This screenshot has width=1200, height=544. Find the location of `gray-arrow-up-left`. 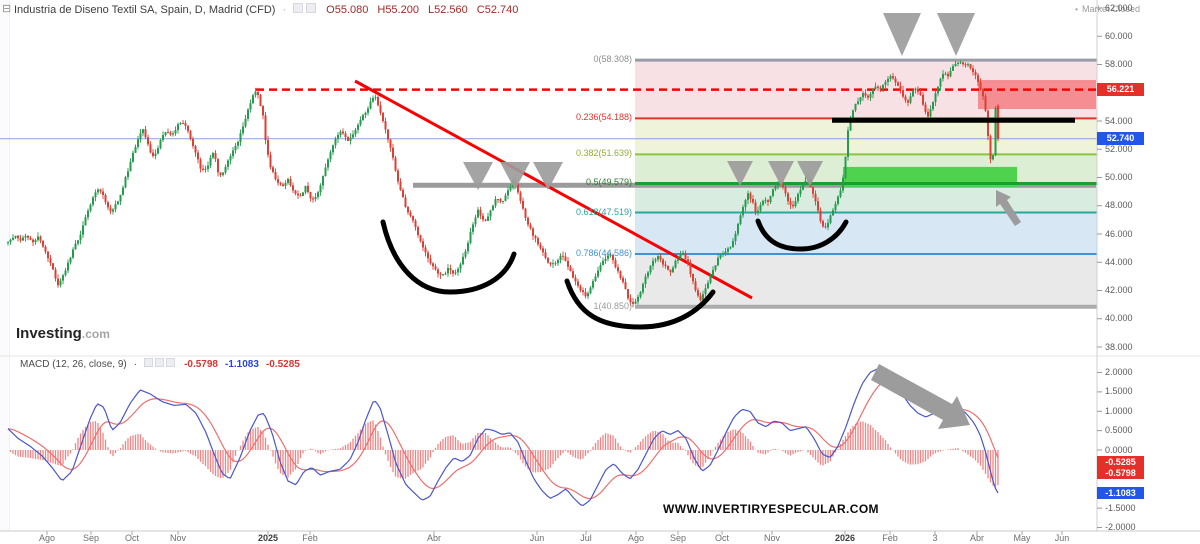

gray-arrow-up-left is located at coordinates (1008, 208).